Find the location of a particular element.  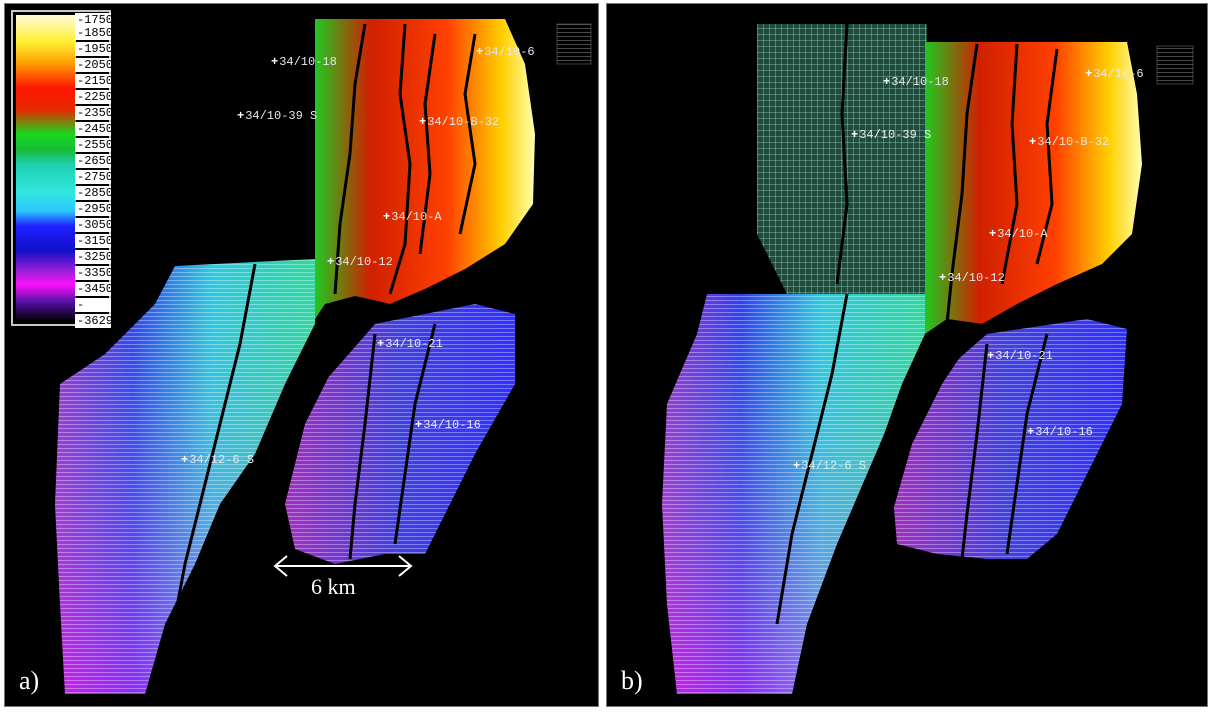

legend-tick-label: -2550 is located at coordinates (94, 145).